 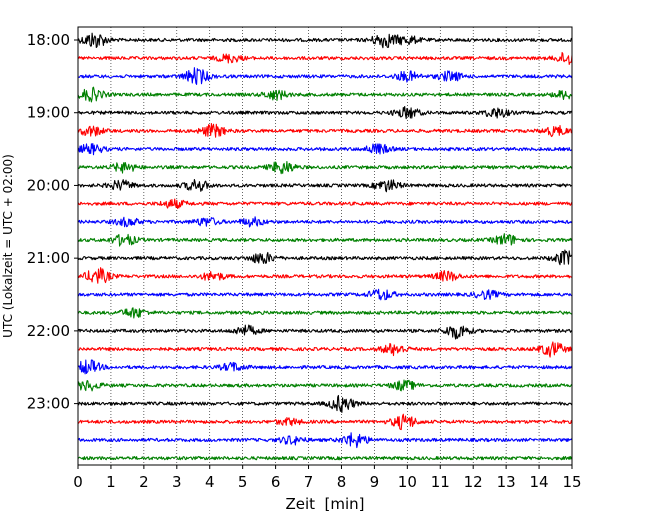 I want to click on trace-1930, so click(x=325, y=149).